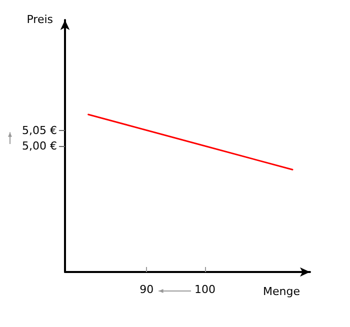 The width and height of the screenshot is (350, 327). I want to click on y-tick-label: 5,00 €, so click(39, 146).